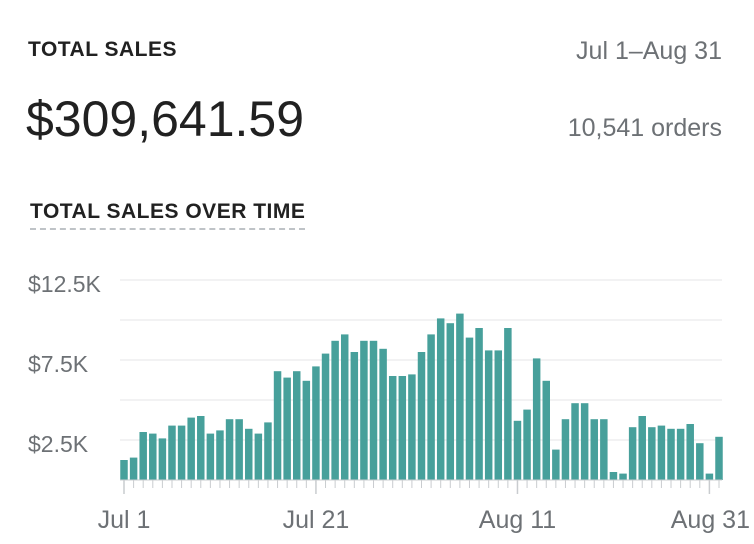  What do you see at coordinates (124, 520) in the screenshot?
I see `x-tick-label: Jul 1` at bounding box center [124, 520].